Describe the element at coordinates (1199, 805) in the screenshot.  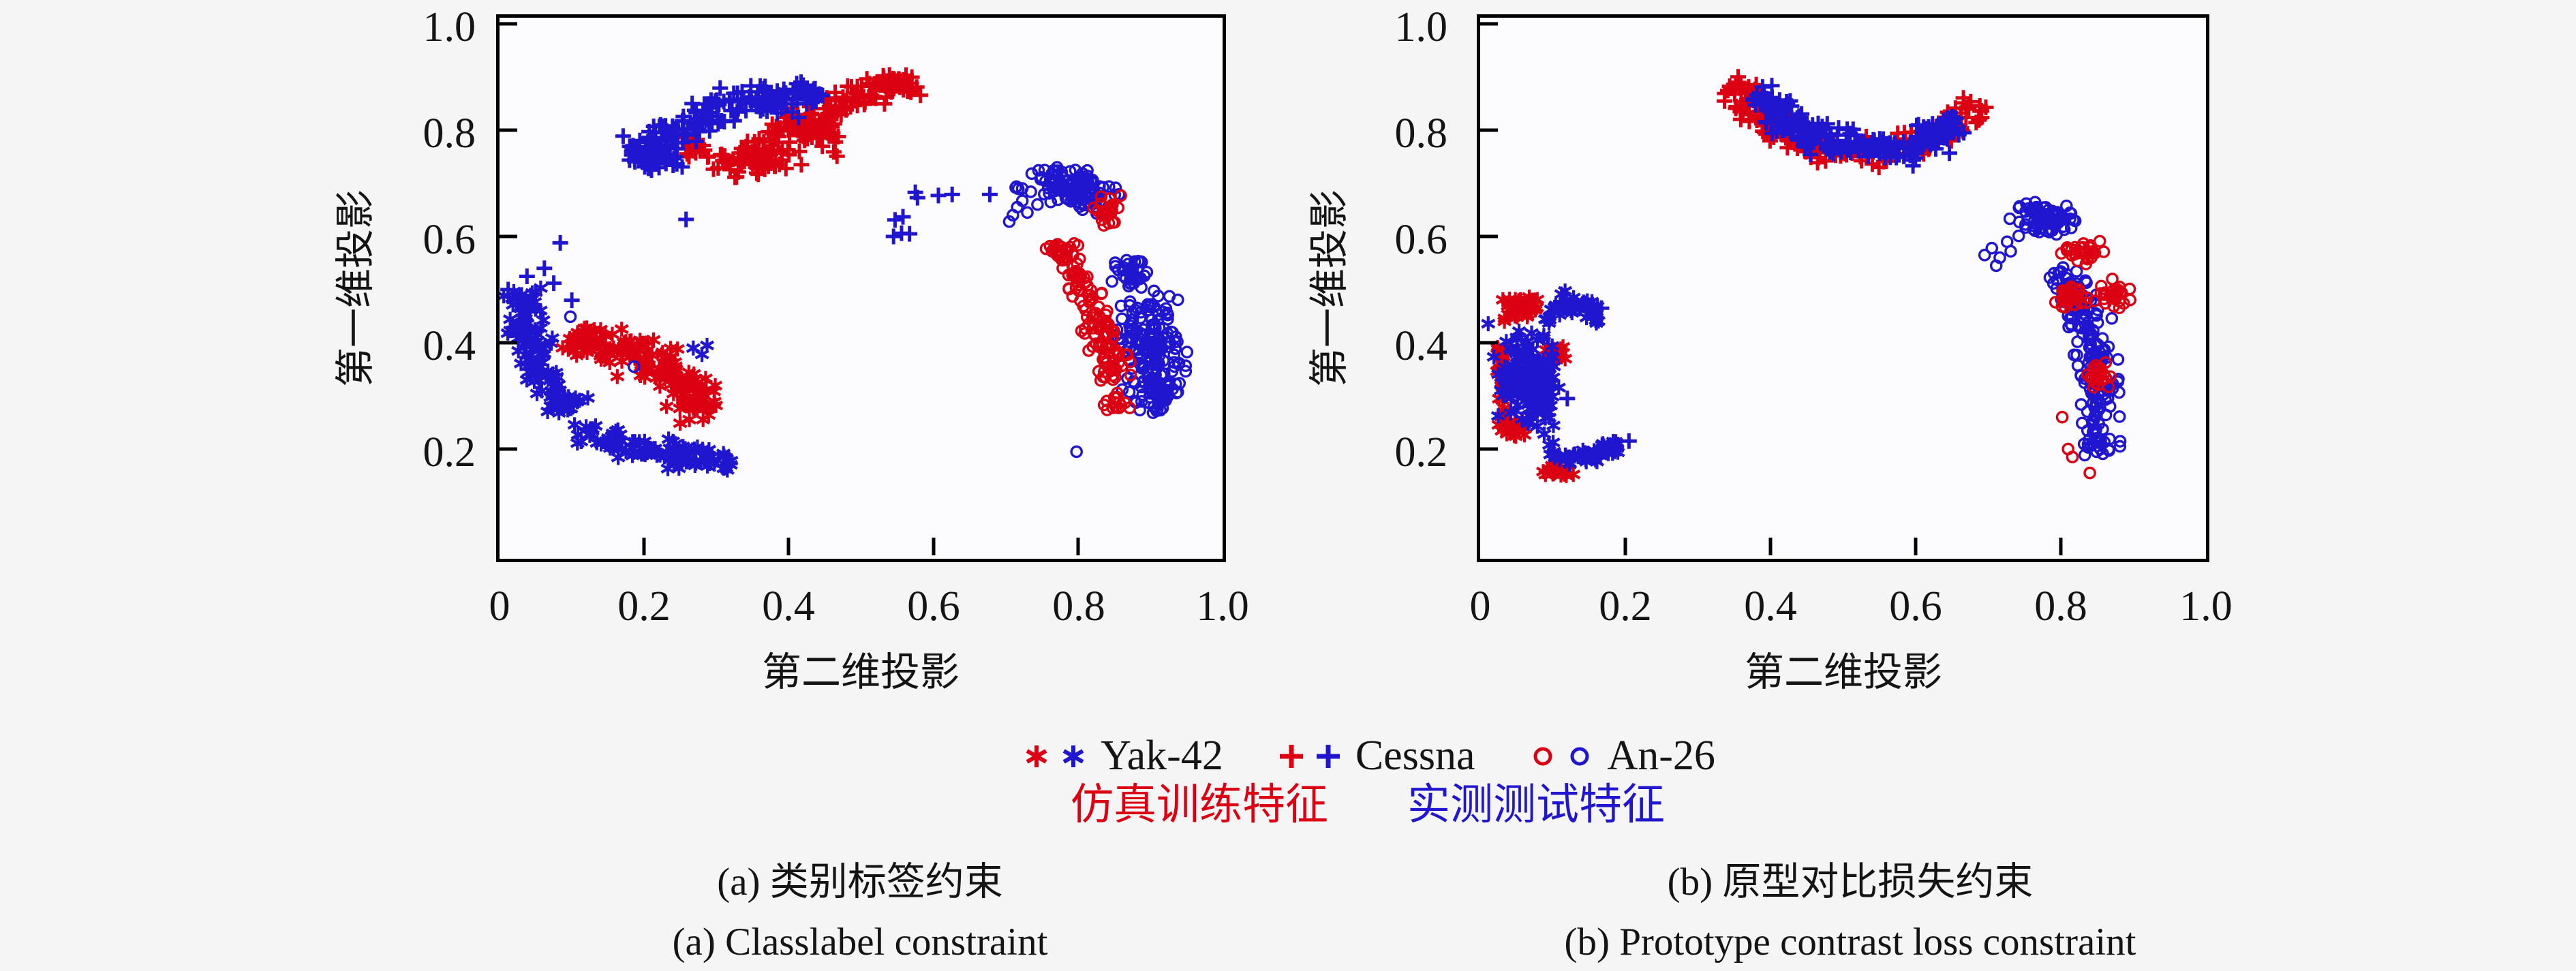
I see `legend-sim-label: 仿真训练特征` at that location.